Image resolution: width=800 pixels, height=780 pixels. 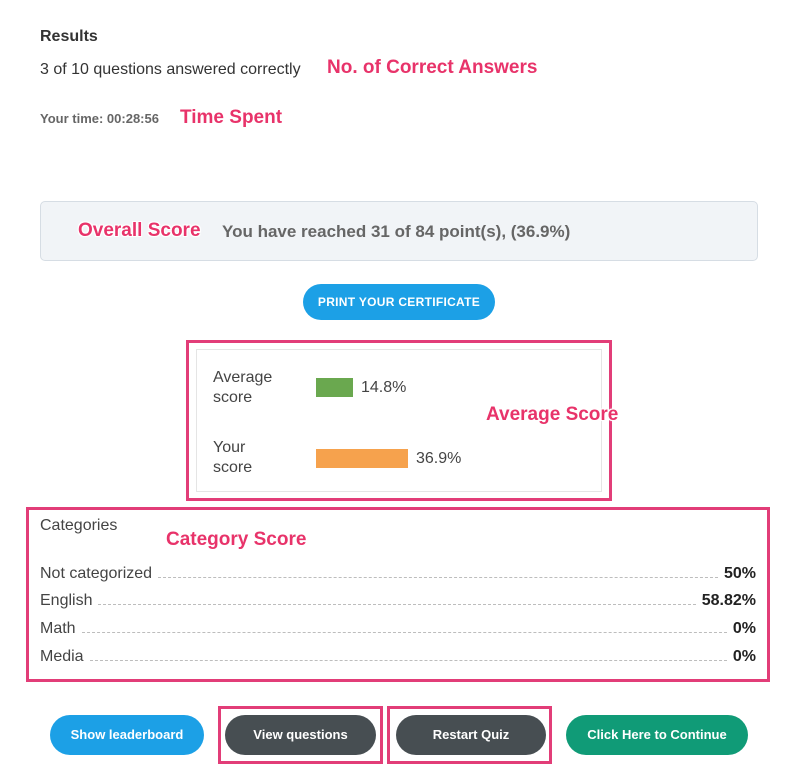 I want to click on average-score-highlight, so click(x=399, y=420).